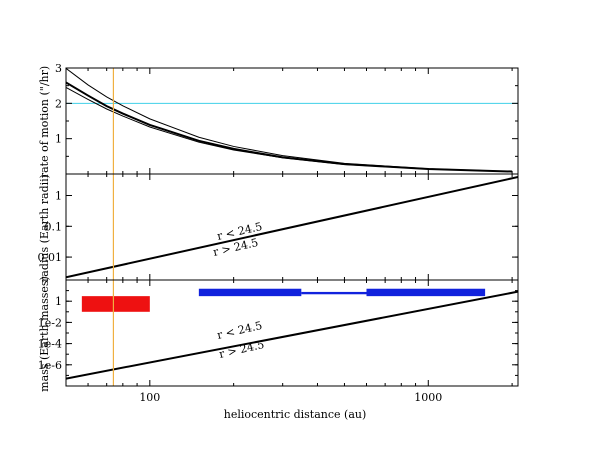 This screenshot has width=589, height=455. I want to click on x-axis-title: heliocentric distance (au), so click(295, 414).